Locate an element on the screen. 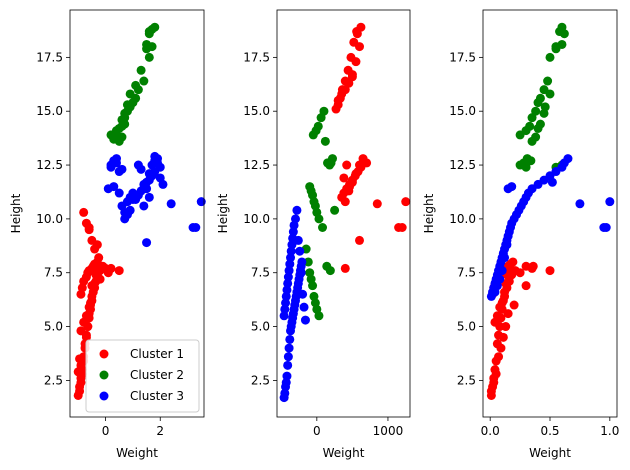 This screenshot has width=630, height=470. y-tick-label: 7.5 is located at coordinates (260, 273).